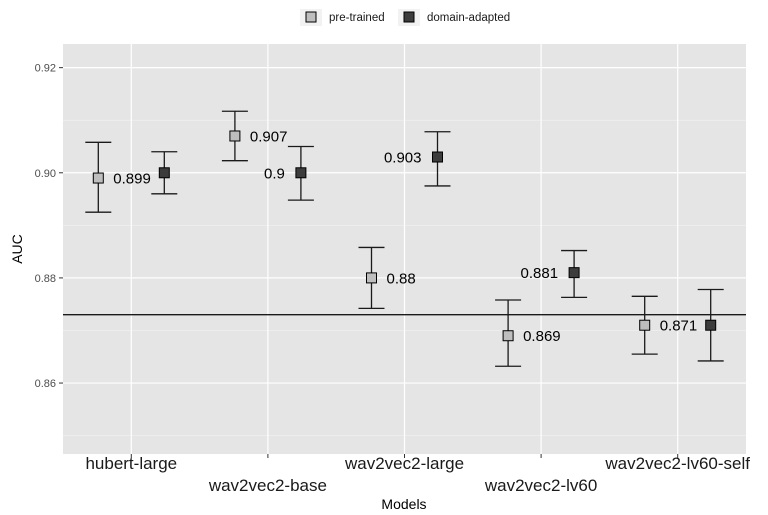 The image size is (768, 515). I want to click on legend-label-pre-trained: pre-trained, so click(357, 18).